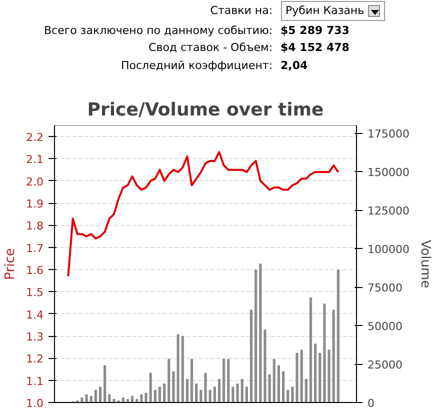 The width and height of the screenshot is (439, 413). I want to click on y2-tick-label: 150000, so click(389, 173).